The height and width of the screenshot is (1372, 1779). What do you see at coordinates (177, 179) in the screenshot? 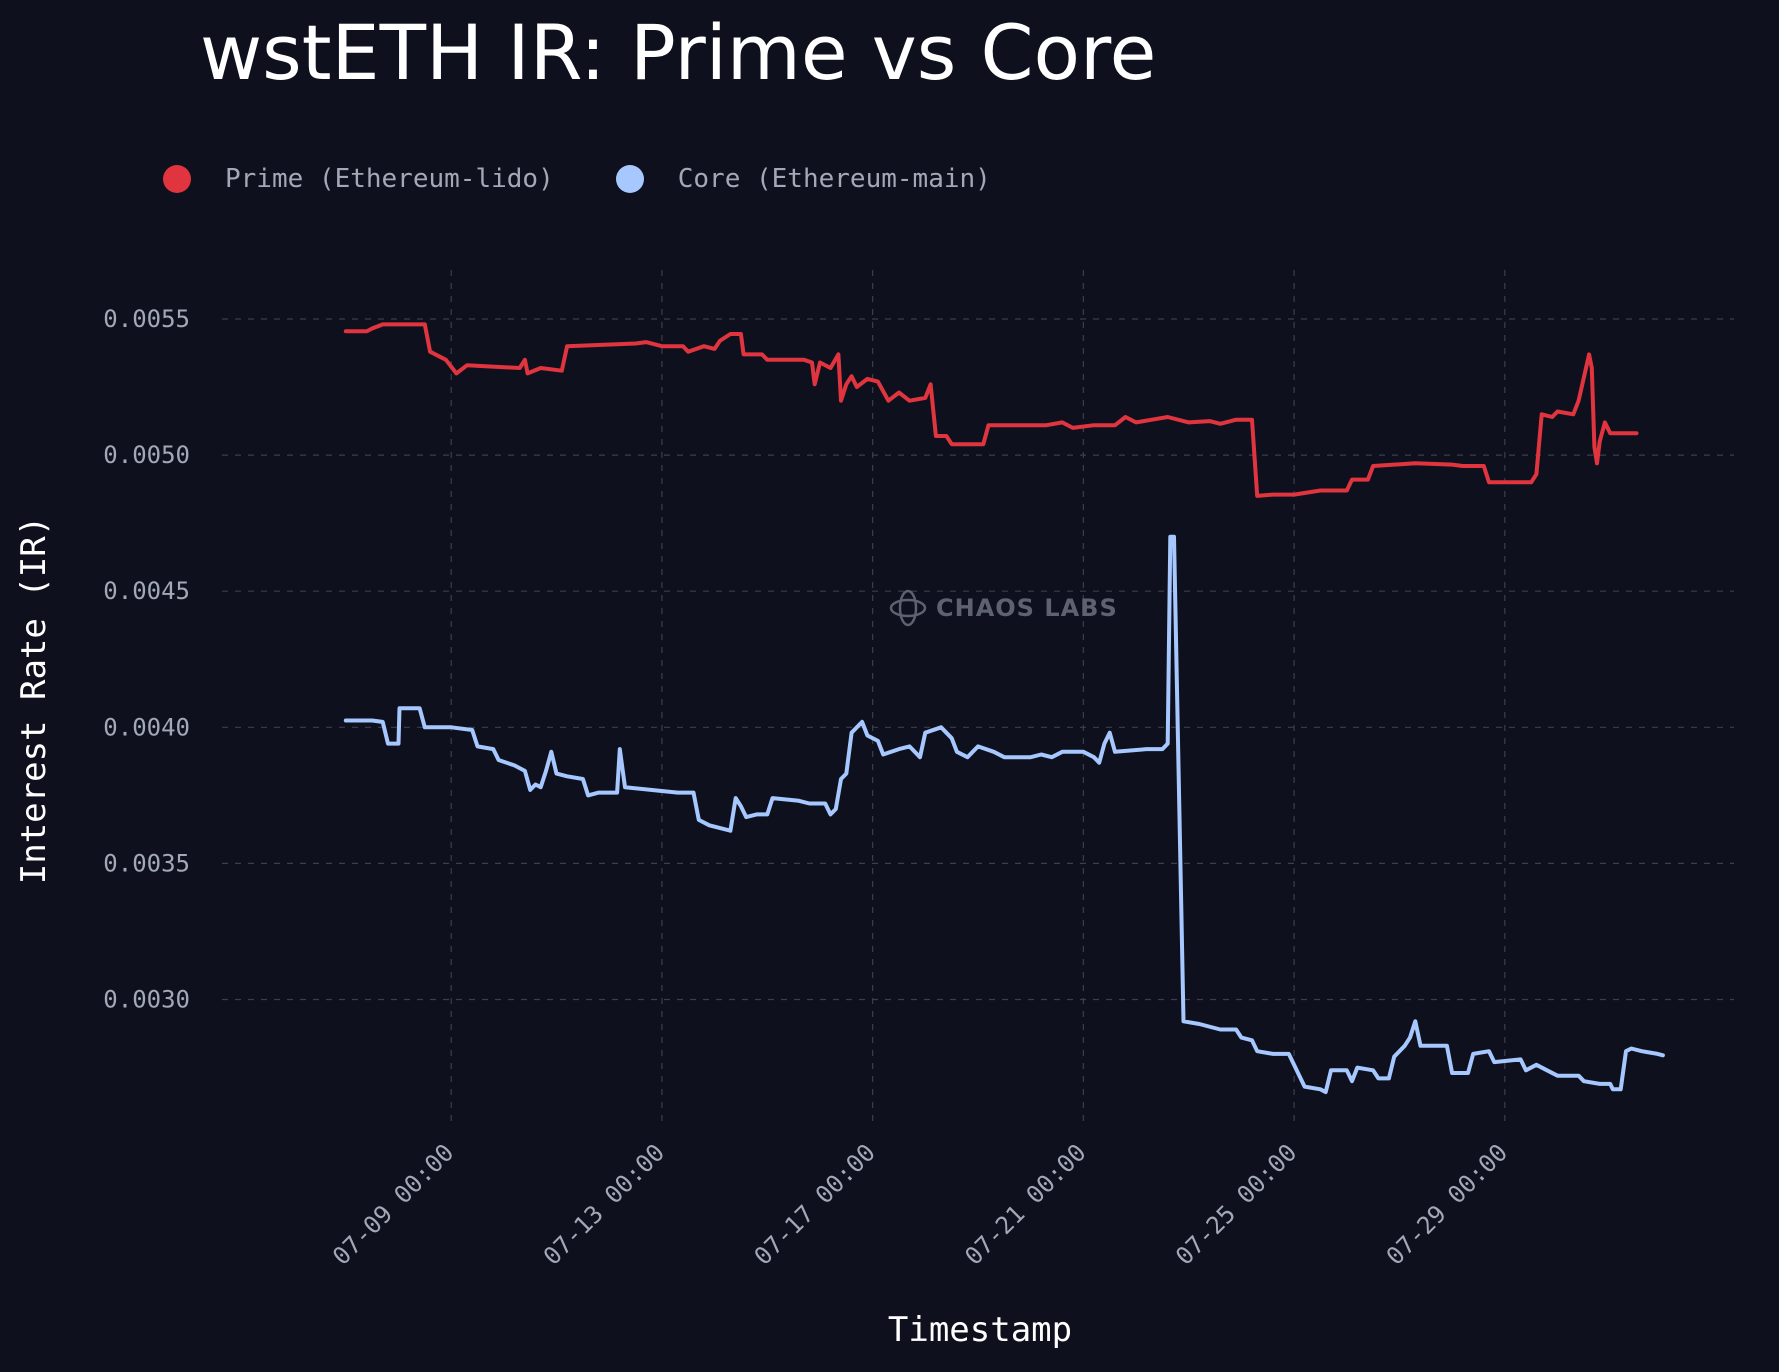
I see `legend-marker-prime` at bounding box center [177, 179].